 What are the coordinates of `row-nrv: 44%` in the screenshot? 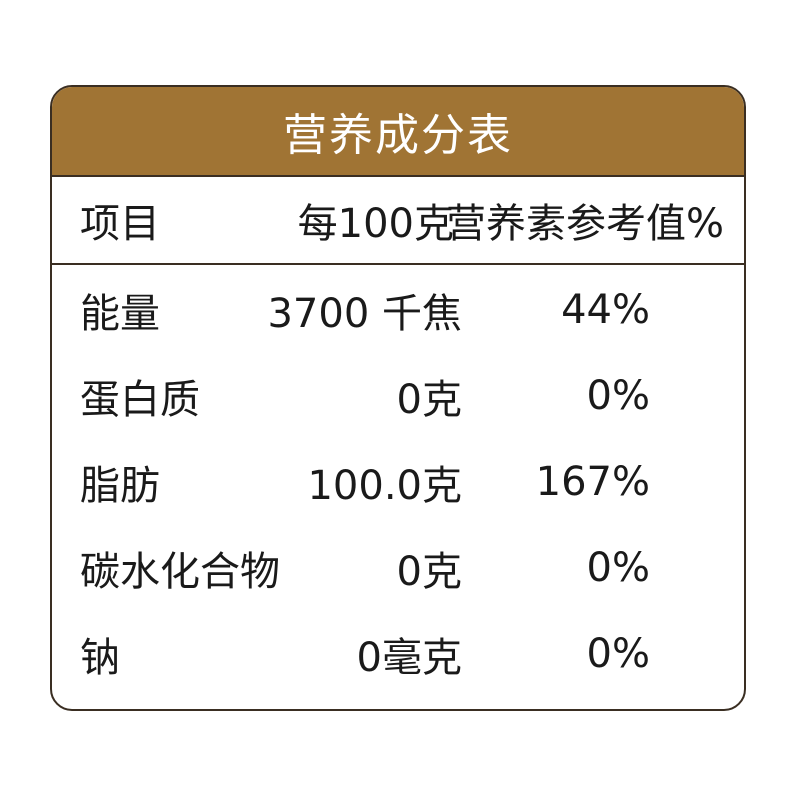 It's located at (605, 310).